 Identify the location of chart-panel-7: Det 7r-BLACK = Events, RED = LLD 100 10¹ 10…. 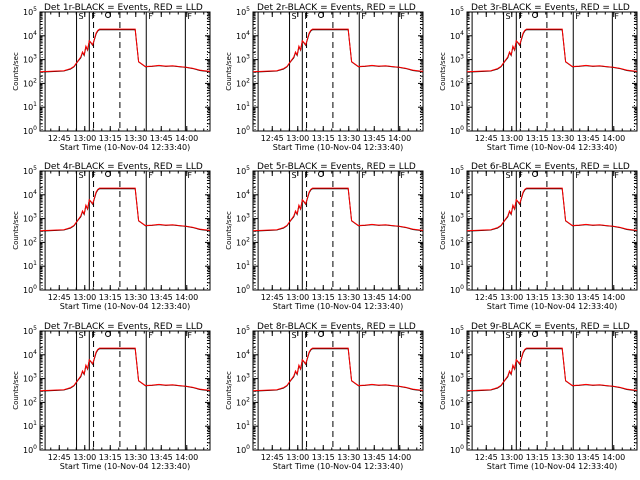
(111, 396).